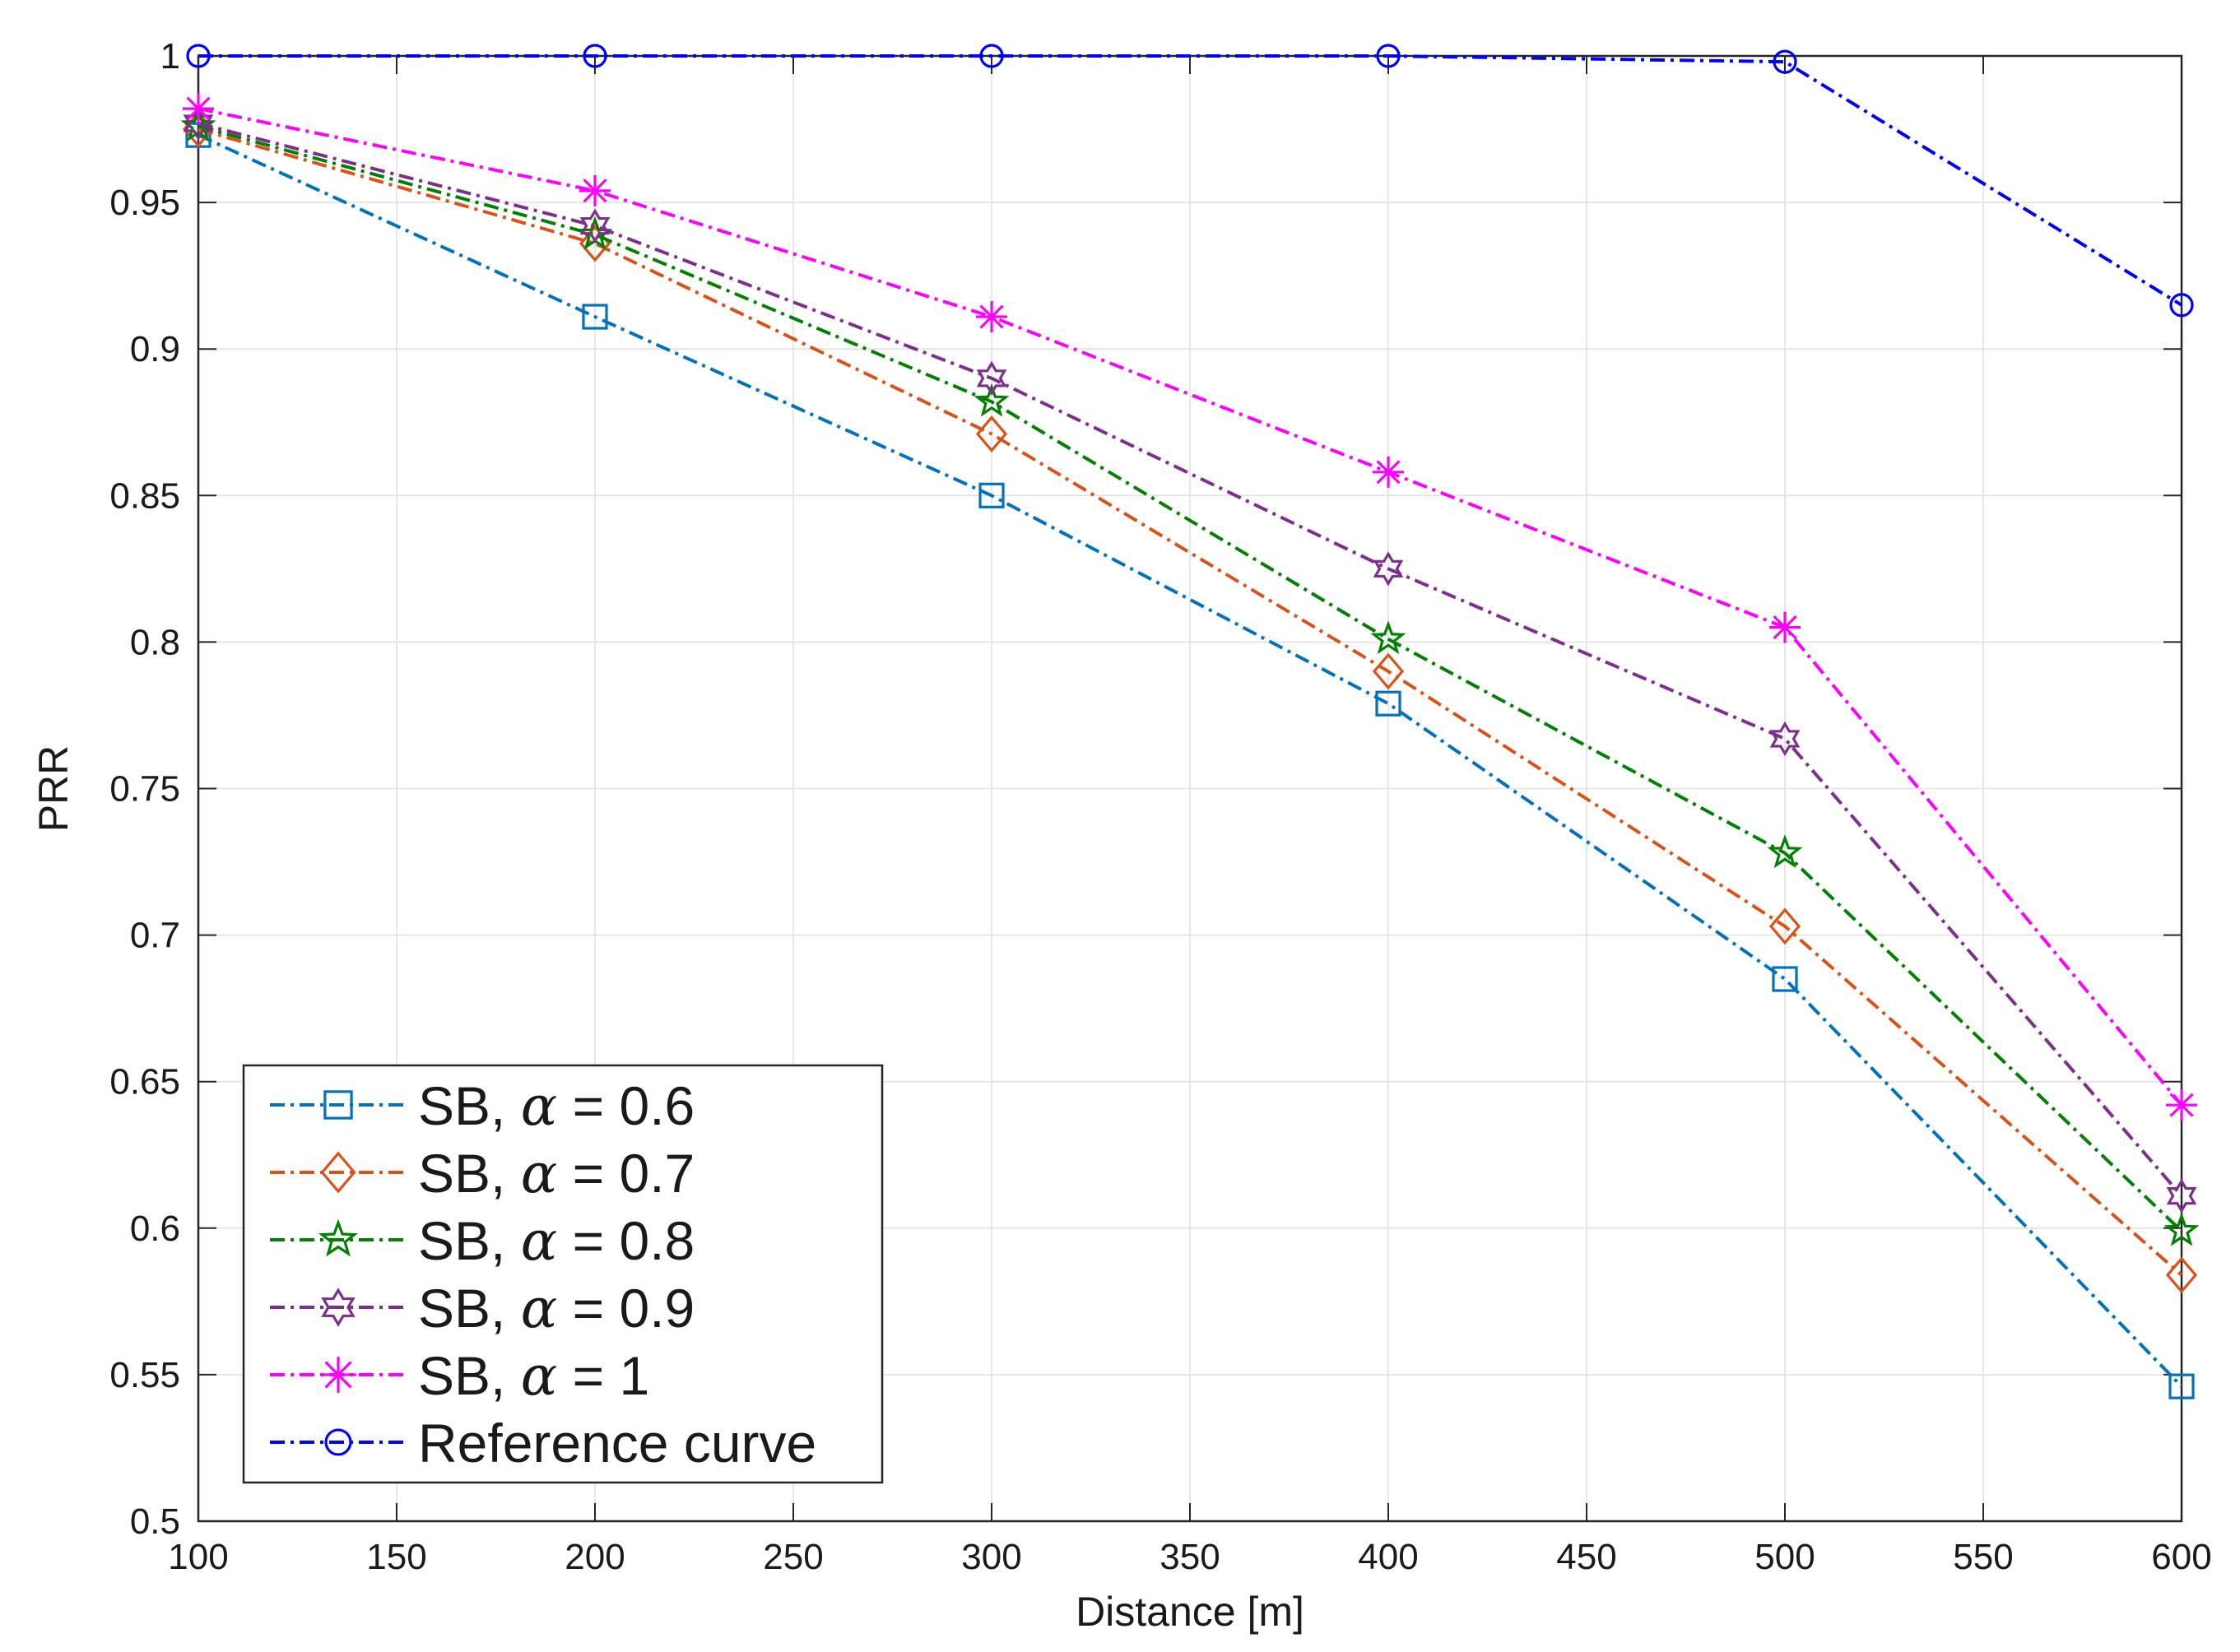 The height and width of the screenshot is (1652, 2240). I want to click on legend-entry: SB, α = 1, so click(459, 1376).